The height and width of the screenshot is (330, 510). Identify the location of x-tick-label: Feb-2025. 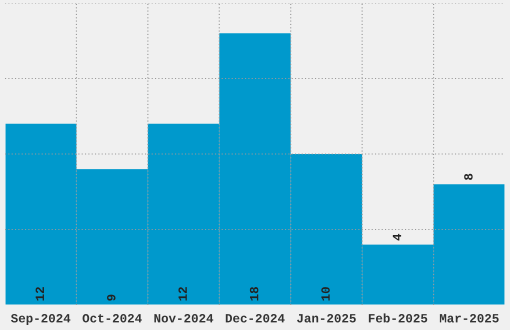
(398, 318).